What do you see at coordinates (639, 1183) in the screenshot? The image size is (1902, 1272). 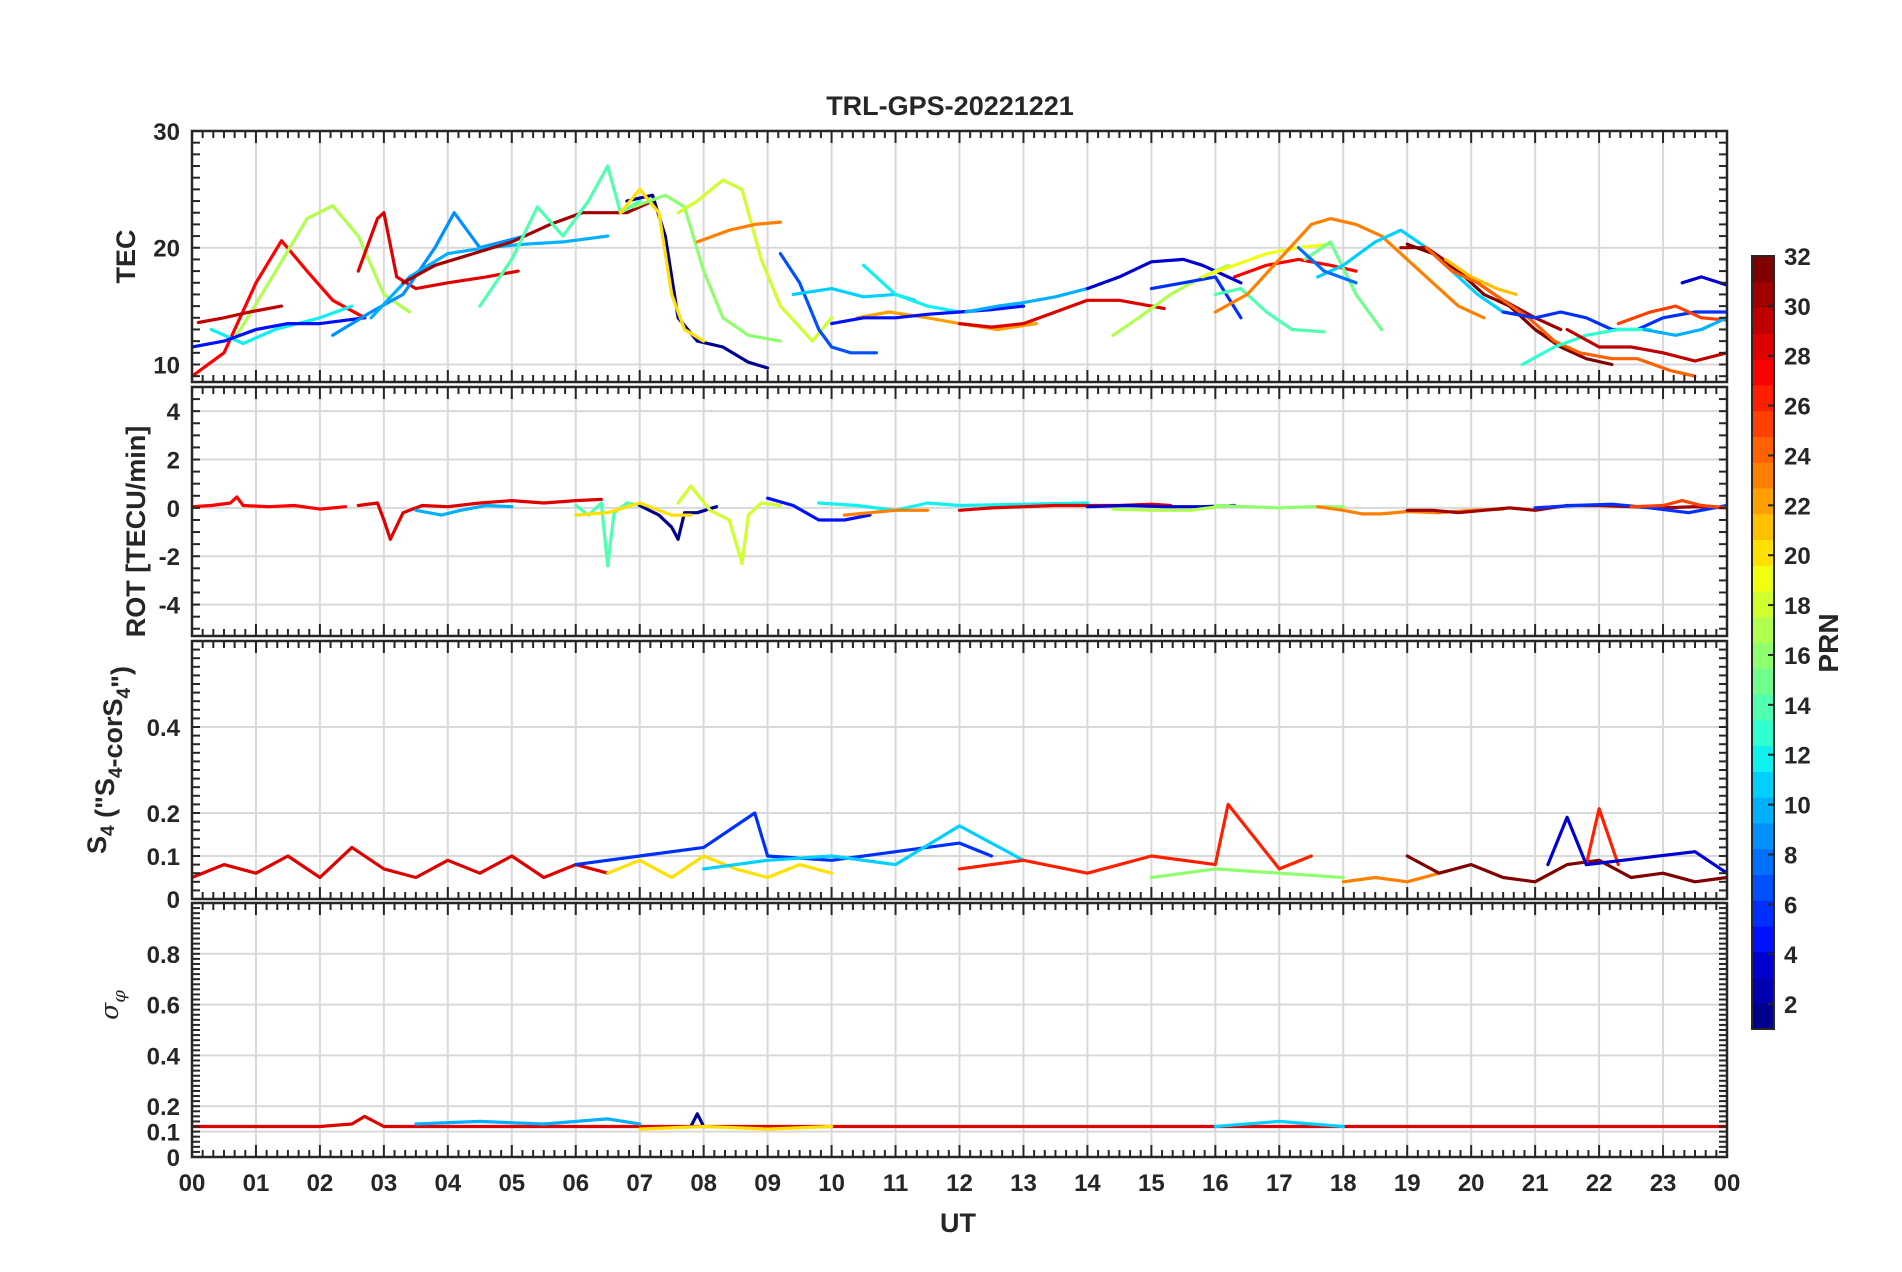 I see `x-tick-label: 07` at bounding box center [639, 1183].